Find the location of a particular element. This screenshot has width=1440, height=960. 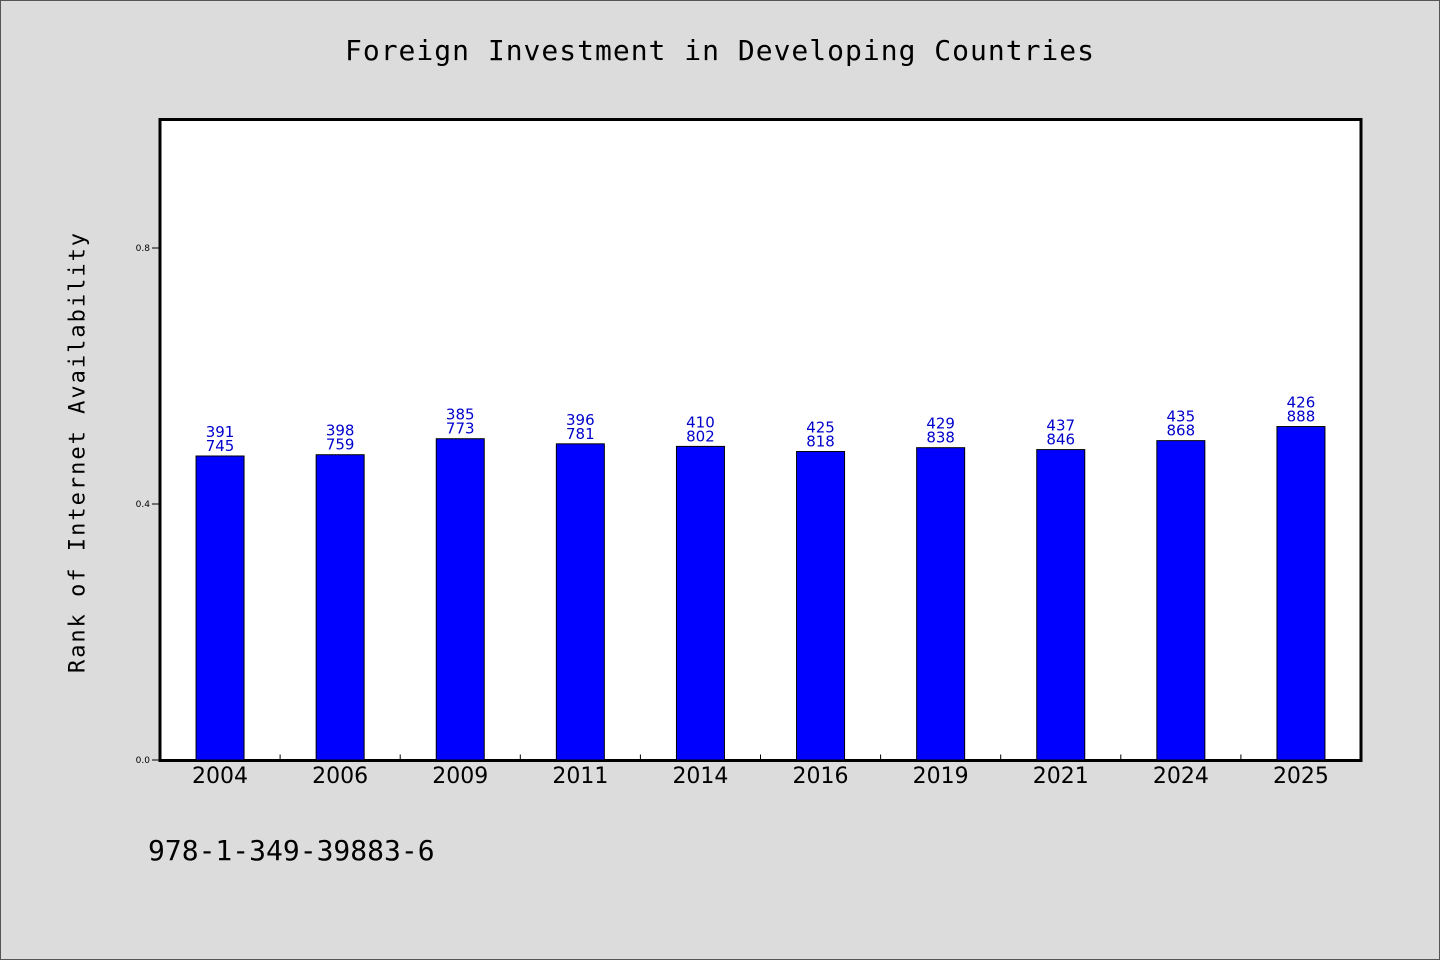

x-tick-label: 2024 is located at coordinates (1181, 776).